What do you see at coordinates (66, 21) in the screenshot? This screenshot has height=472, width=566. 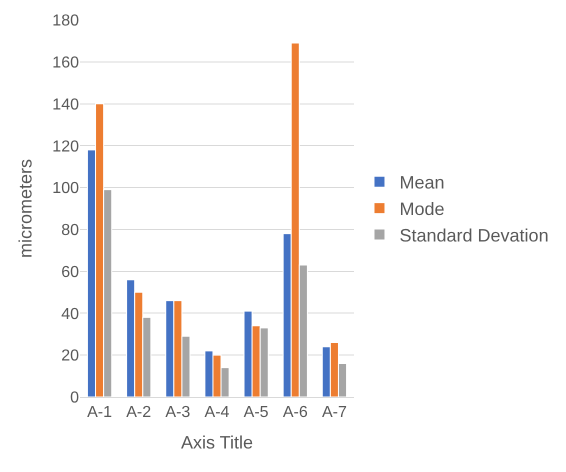 I see `y-tick-label: 180` at bounding box center [66, 21].